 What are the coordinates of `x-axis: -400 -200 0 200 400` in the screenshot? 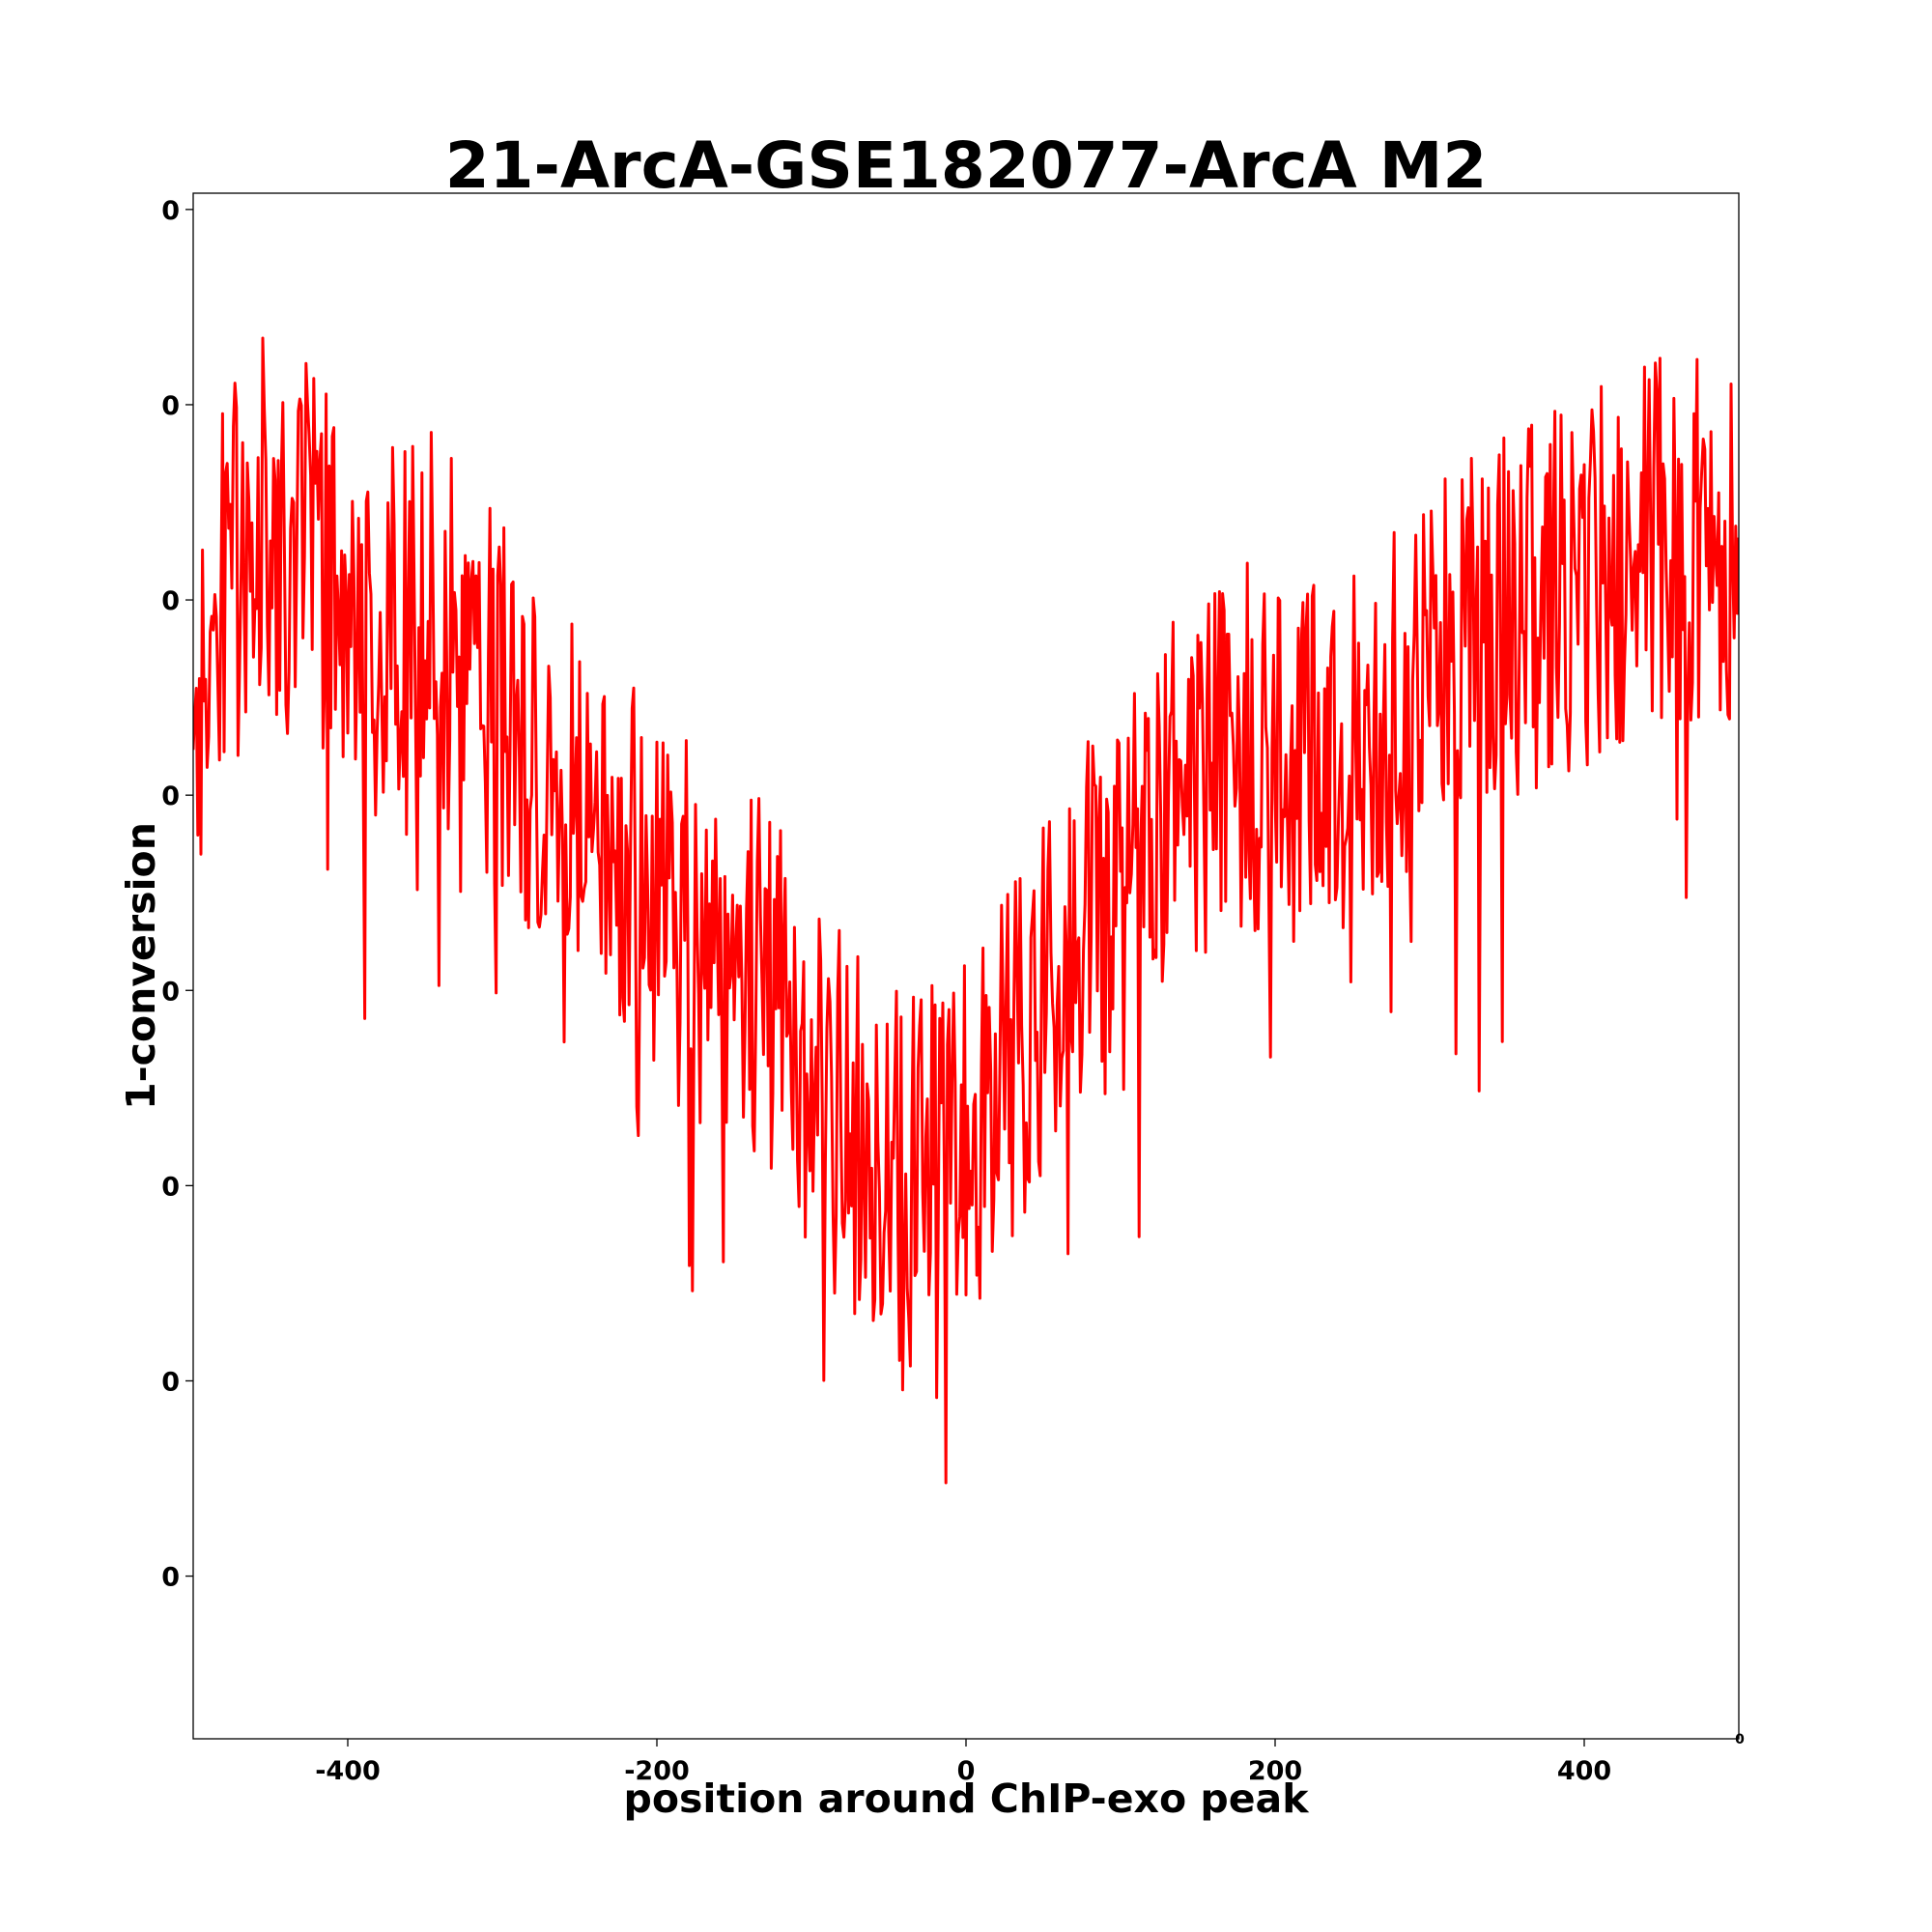 It's located at (963, 1762).